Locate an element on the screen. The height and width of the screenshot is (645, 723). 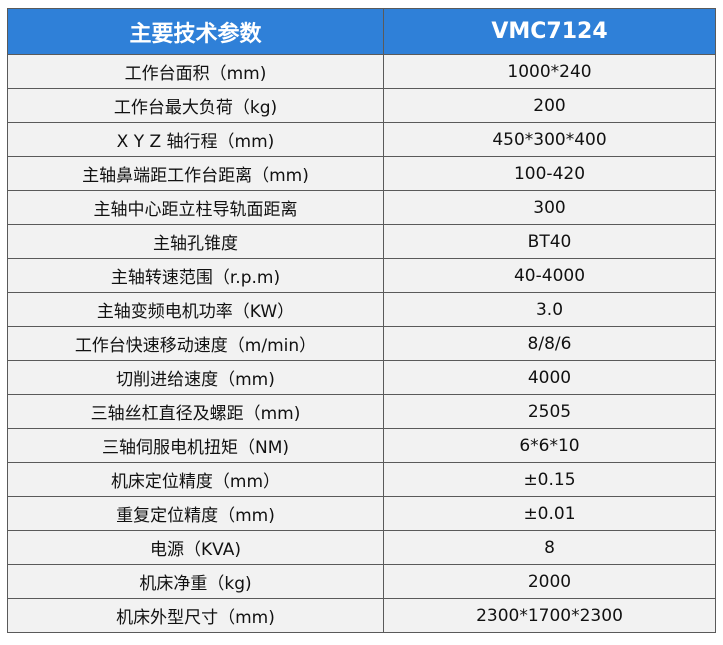
table-row: 工作台最大负荷（kg) 200 is located at coordinates (361, 105).